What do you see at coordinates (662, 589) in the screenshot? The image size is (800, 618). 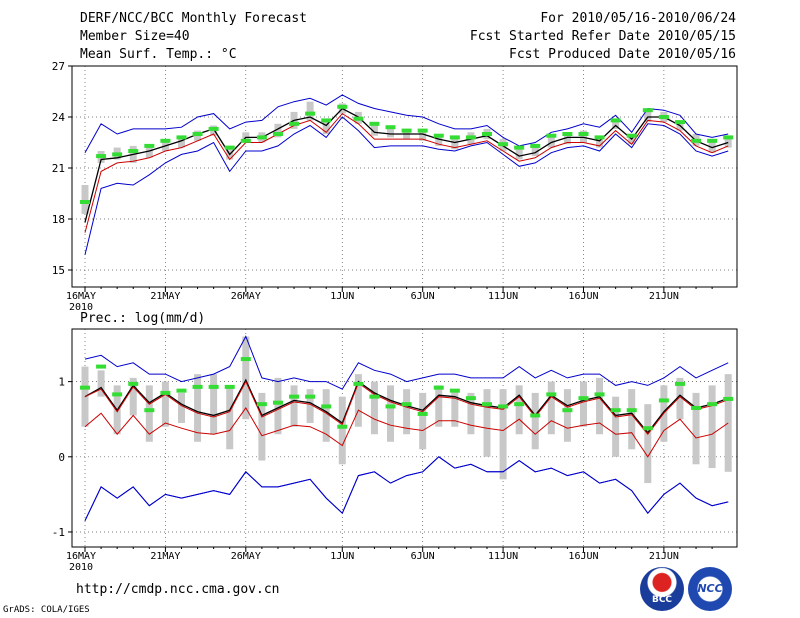 I see `bcc-logo: BCC` at bounding box center [662, 589].